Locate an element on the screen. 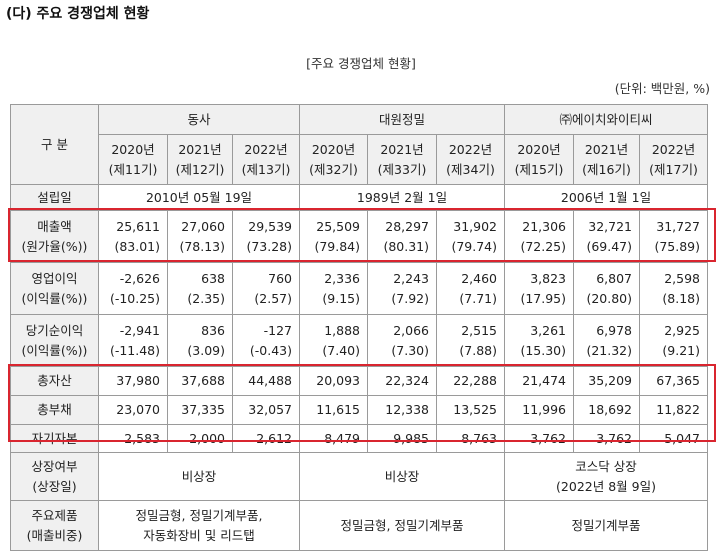  row-label: 상장여부 (상장일) is located at coordinates (54, 476).